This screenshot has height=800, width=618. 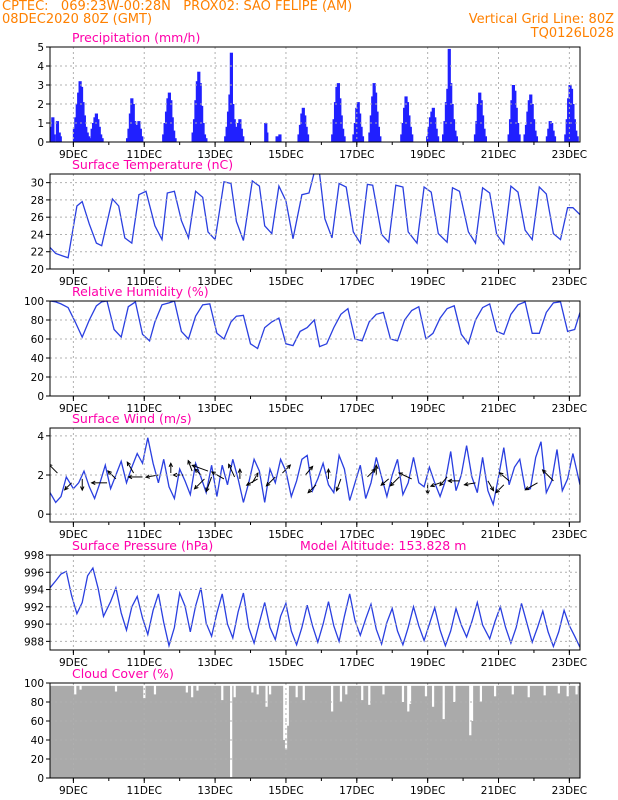 I want to click on cloud-data, so click(x=315, y=731).